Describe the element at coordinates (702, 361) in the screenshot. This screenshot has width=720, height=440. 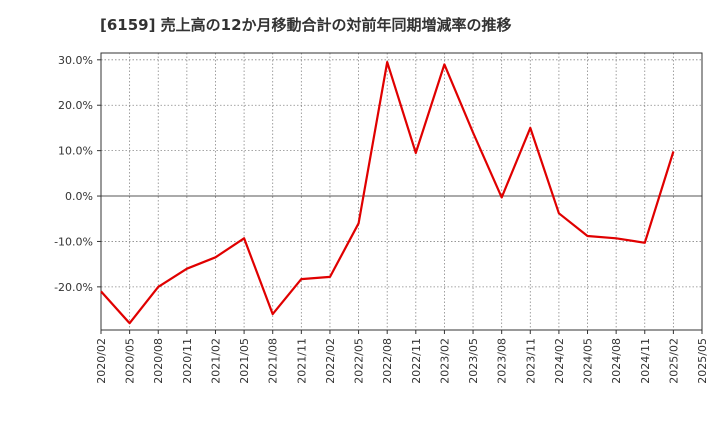
I see `x-tick-label: 2025/05` at that location.